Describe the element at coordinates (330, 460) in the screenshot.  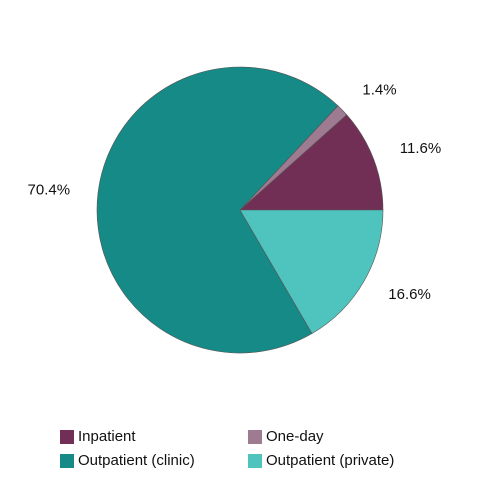
I see `legend-label: Outpatient (private)` at that location.